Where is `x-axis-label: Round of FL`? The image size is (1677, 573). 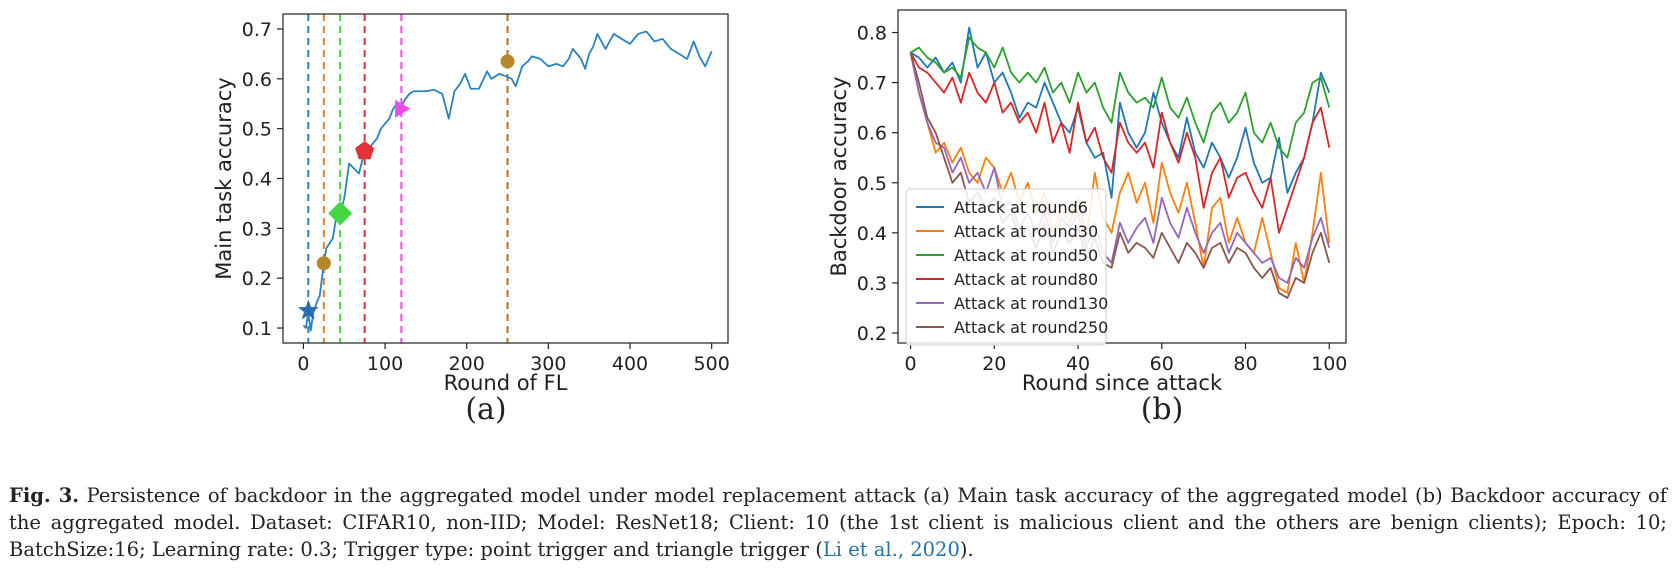
x-axis-label: Round of FL is located at coordinates (506, 383).